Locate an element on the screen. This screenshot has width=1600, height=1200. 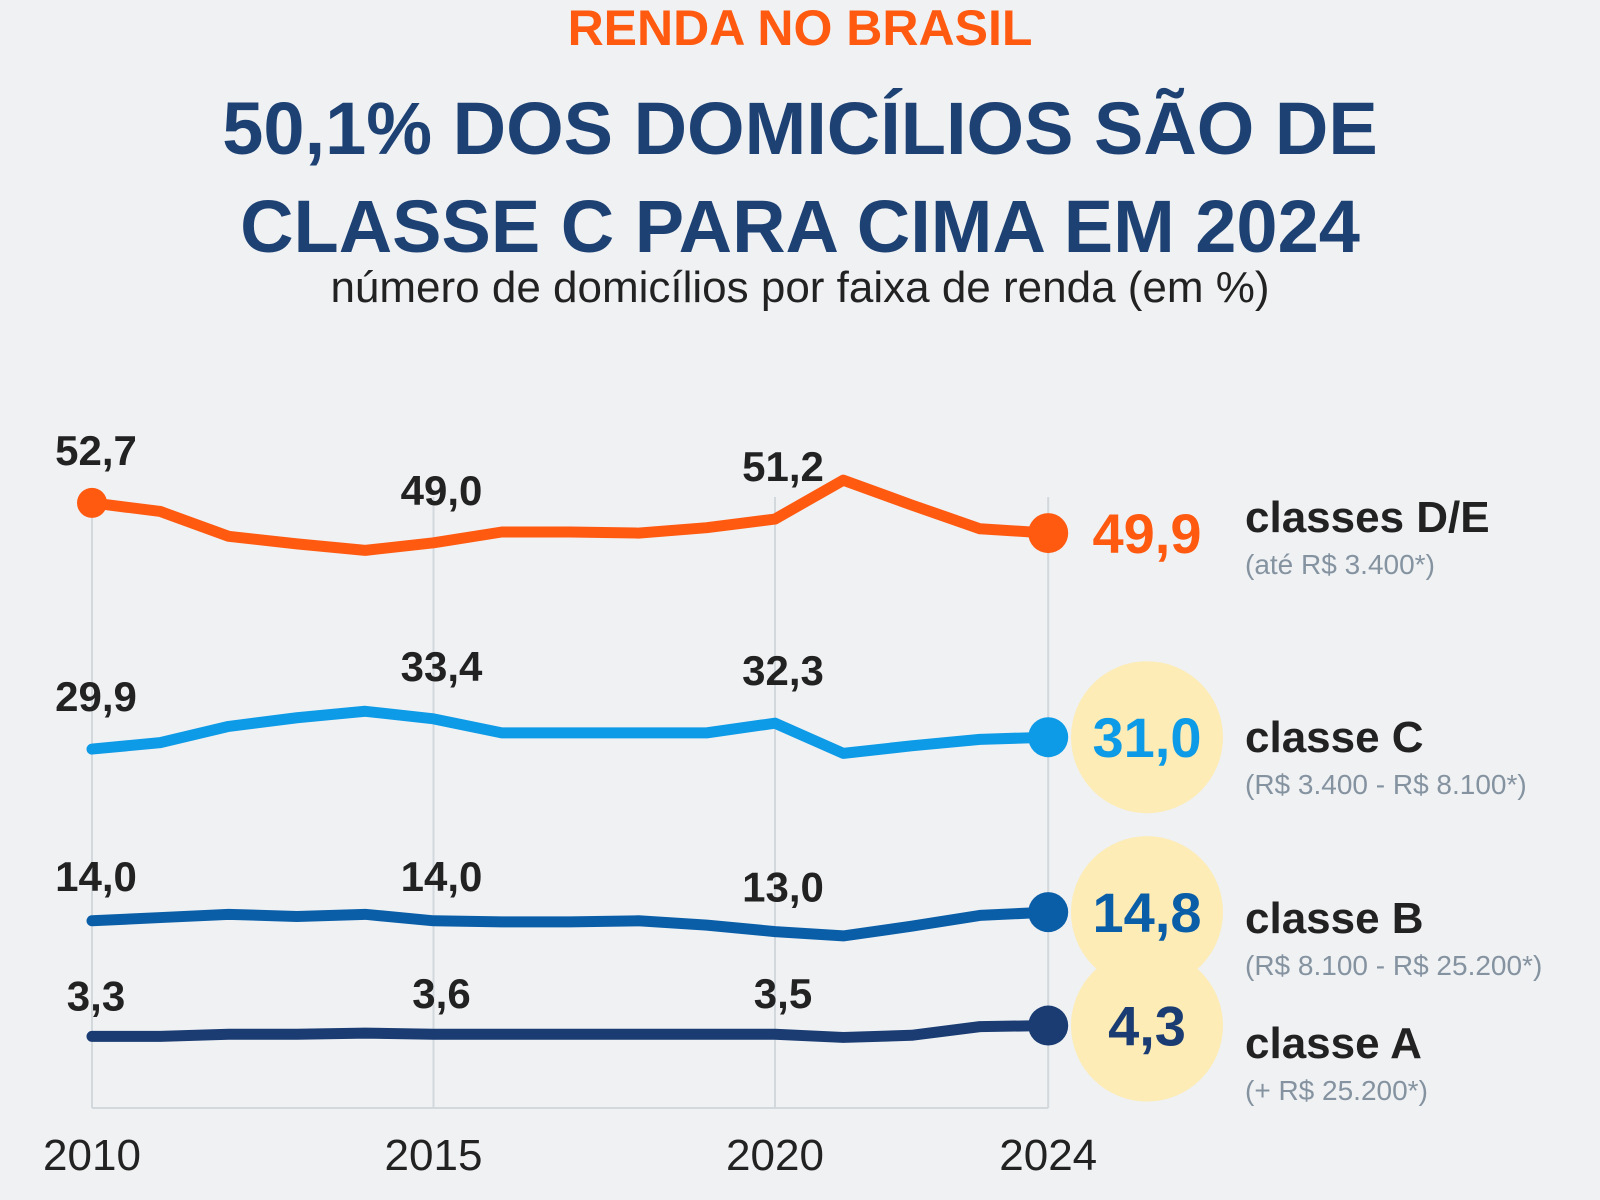
headline-line-2: CLASSE C PARA CIMA EM 2024 is located at coordinates (800, 226).